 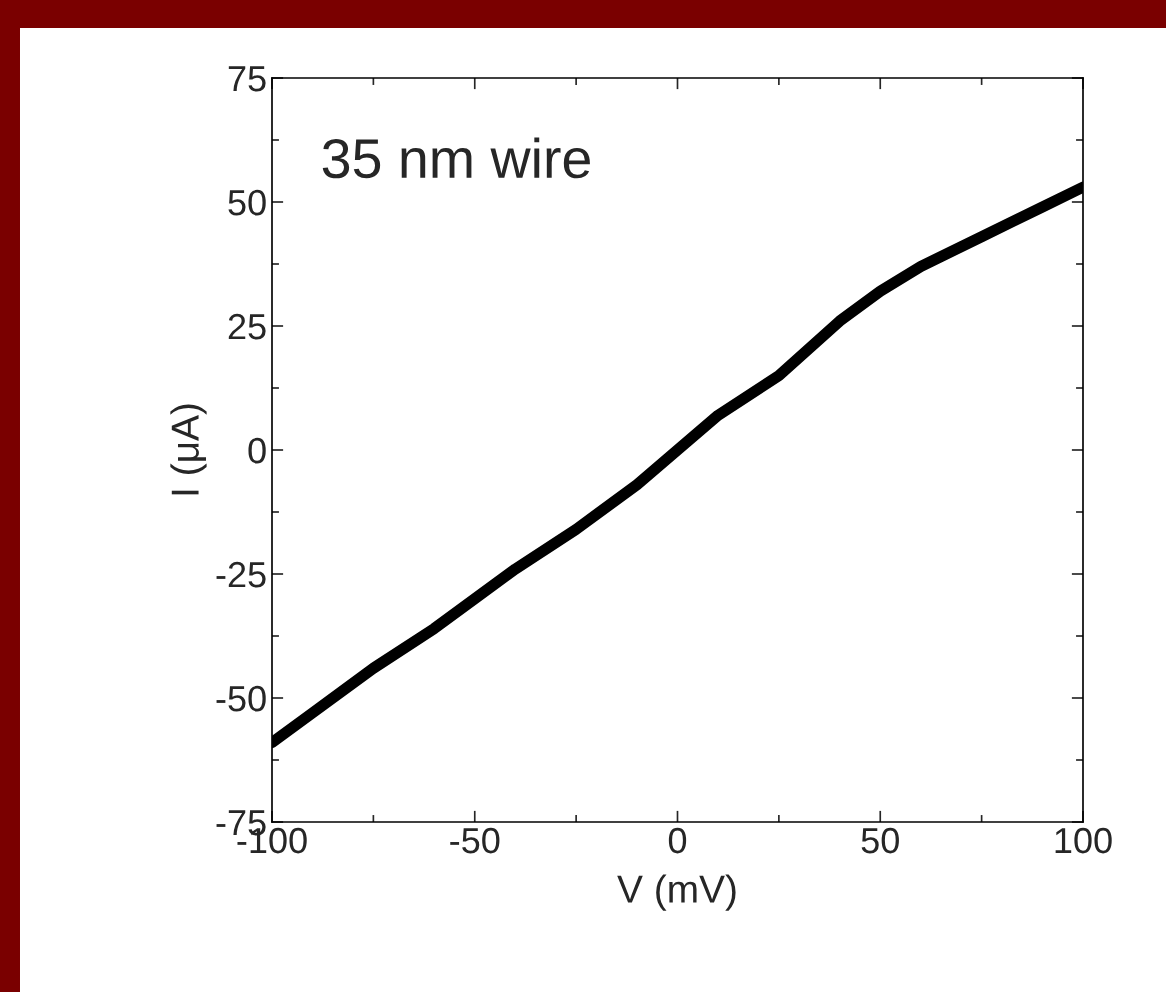 I want to click on x-tick-label: -50, so click(x=475, y=840).